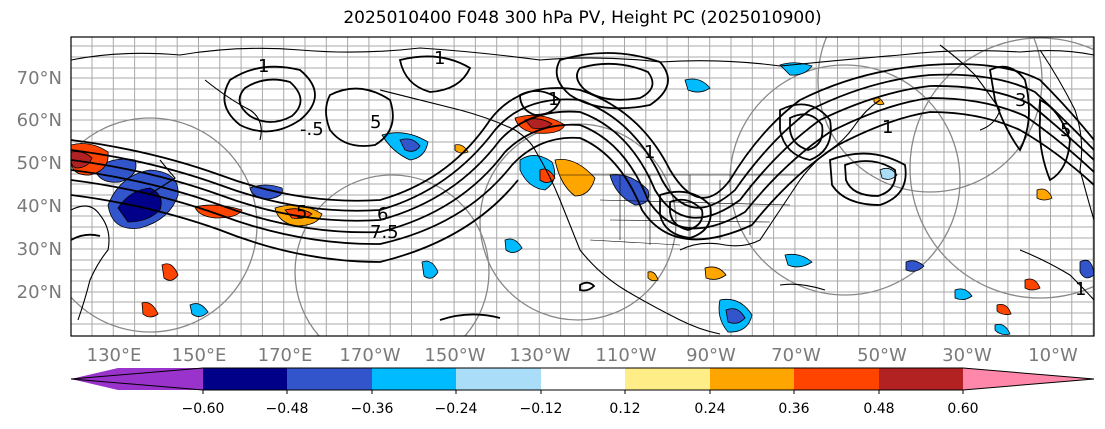 Image resolution: width=1105 pixels, height=429 pixels. I want to click on colorbar-tick-label: −0.12, so click(541, 409).